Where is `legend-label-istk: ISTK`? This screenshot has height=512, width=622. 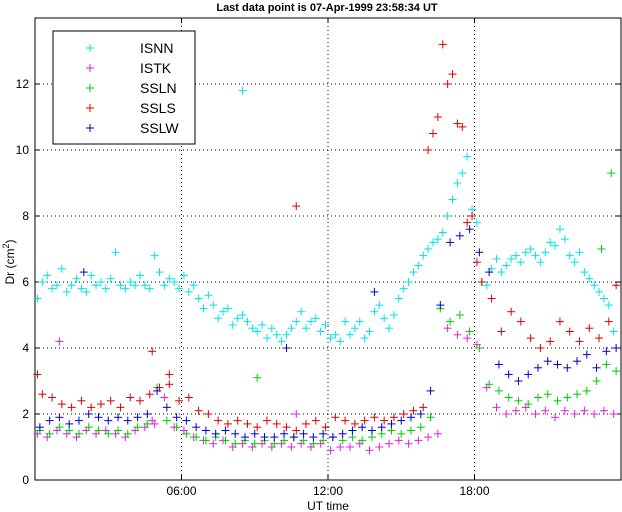
legend-label-istk: ISTK is located at coordinates (156, 68).